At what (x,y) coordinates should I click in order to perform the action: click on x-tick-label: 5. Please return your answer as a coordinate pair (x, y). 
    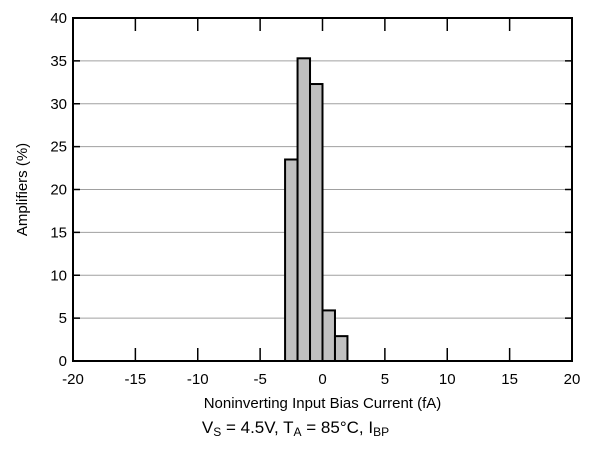
    Looking at the image, I should click on (385, 379).